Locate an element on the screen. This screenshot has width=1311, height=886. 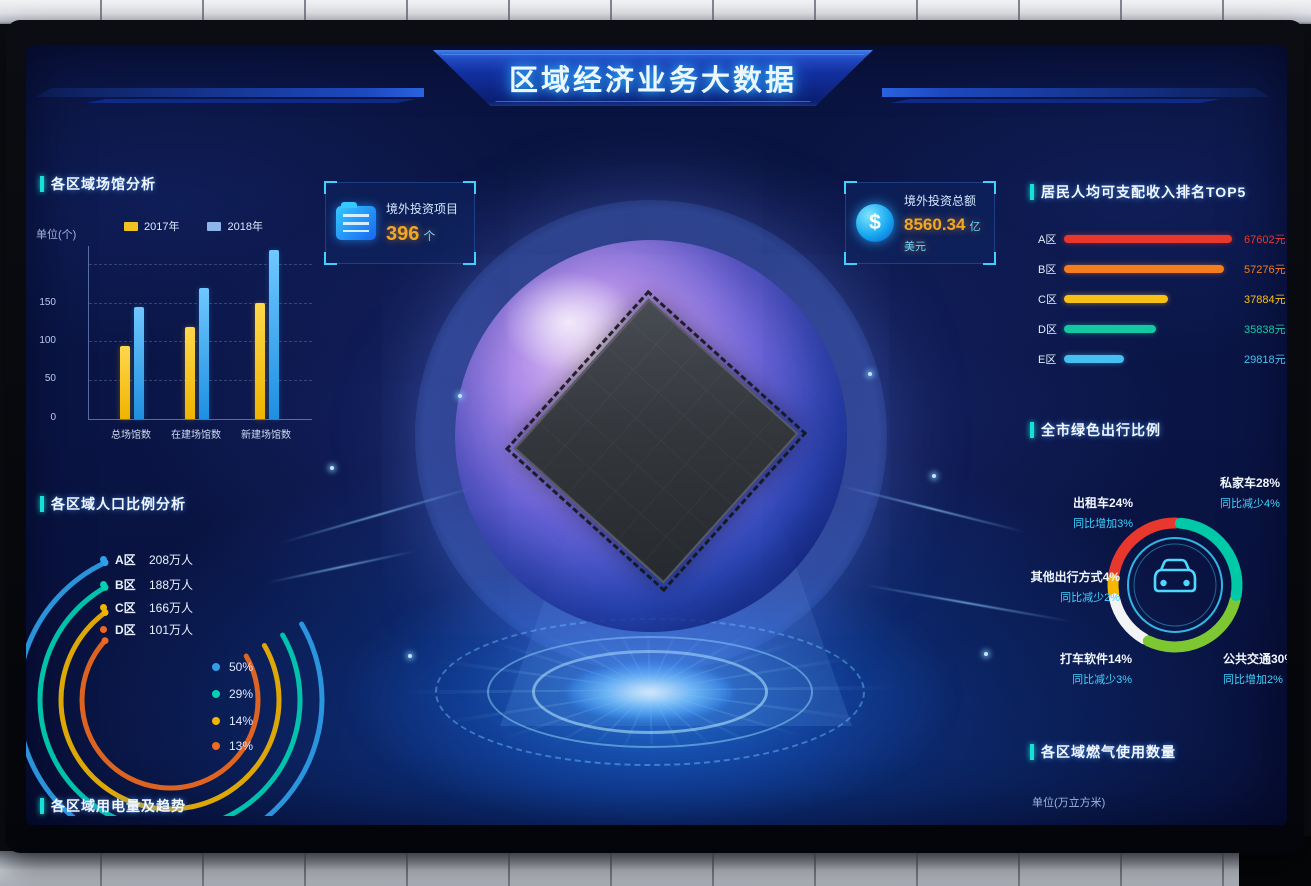
population-row: C区 166万人 is located at coordinates (146, 607).